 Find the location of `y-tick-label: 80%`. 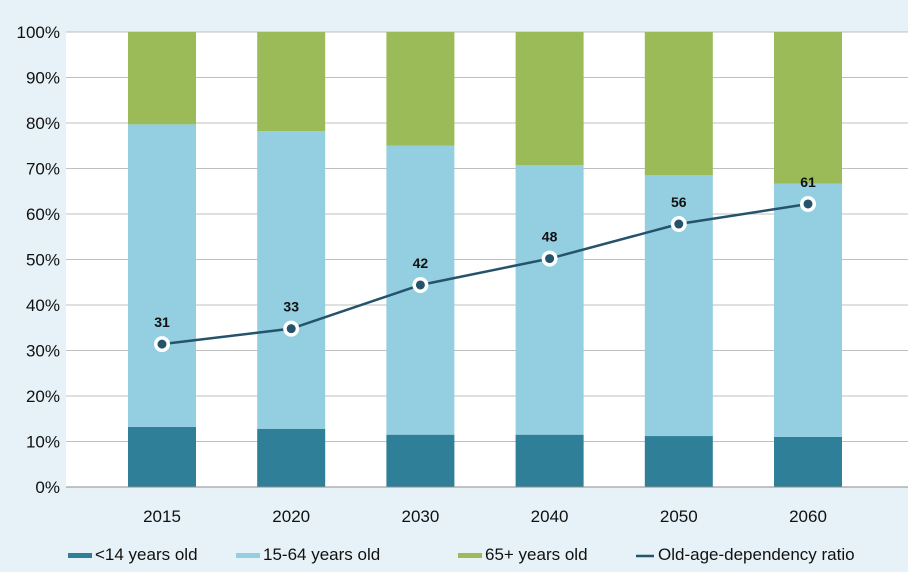

y-tick-label: 80% is located at coordinates (43, 123).